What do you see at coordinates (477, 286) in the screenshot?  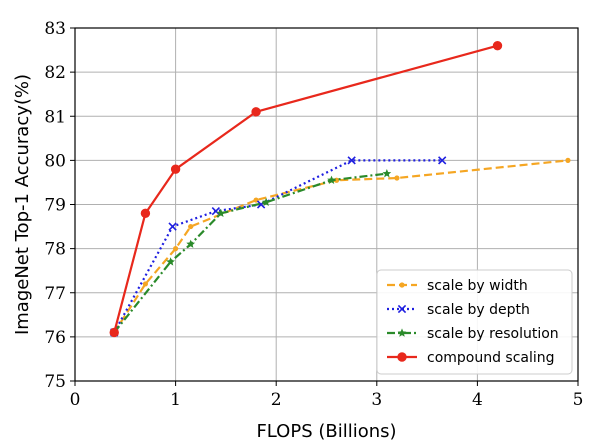 I see `legend-label: scale by width` at bounding box center [477, 286].